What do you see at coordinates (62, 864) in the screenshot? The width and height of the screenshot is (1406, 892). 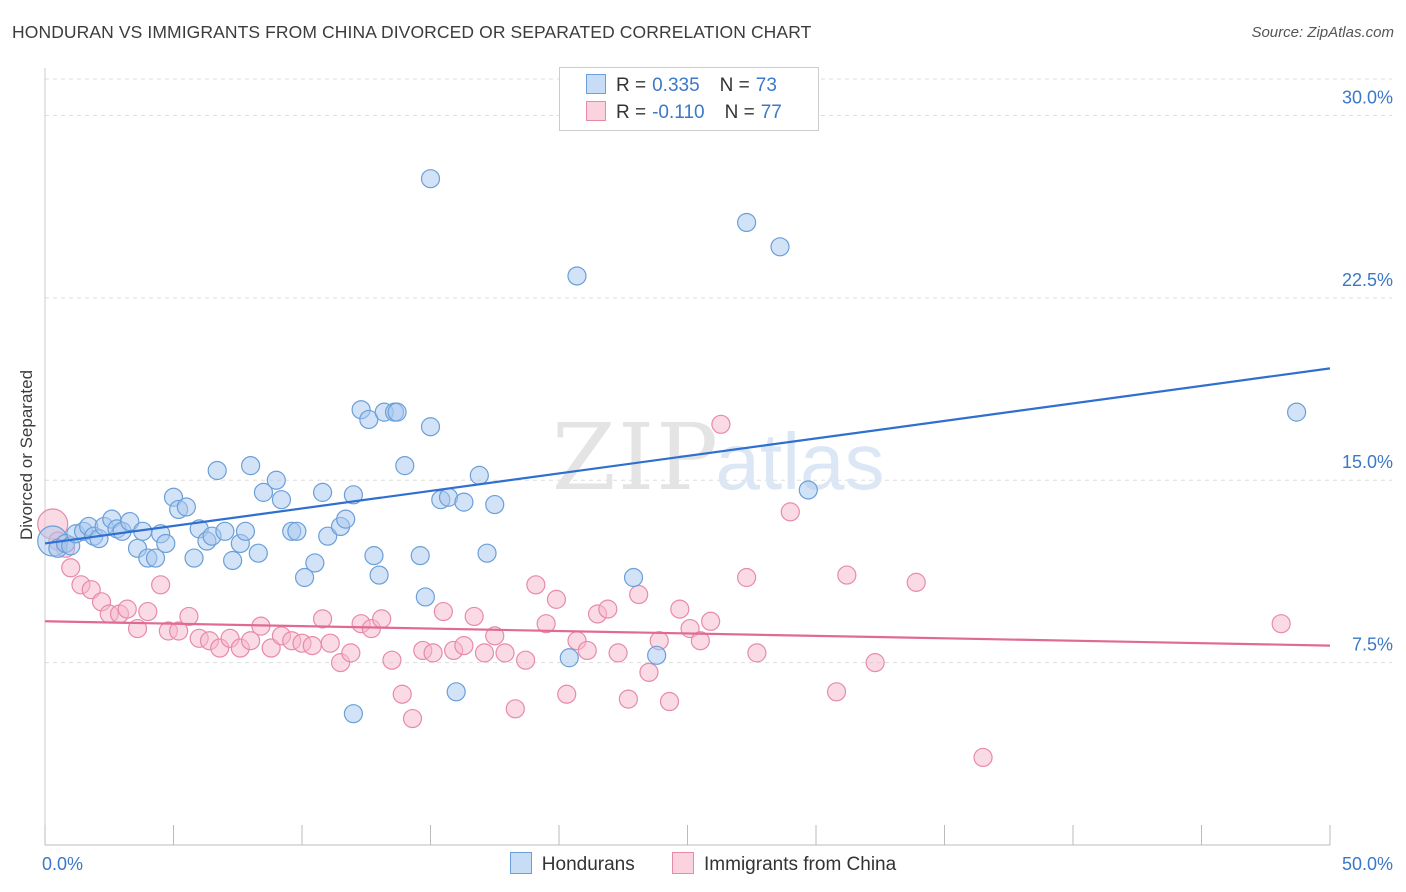 I see `x-tick-label: 0.0%` at bounding box center [62, 864].